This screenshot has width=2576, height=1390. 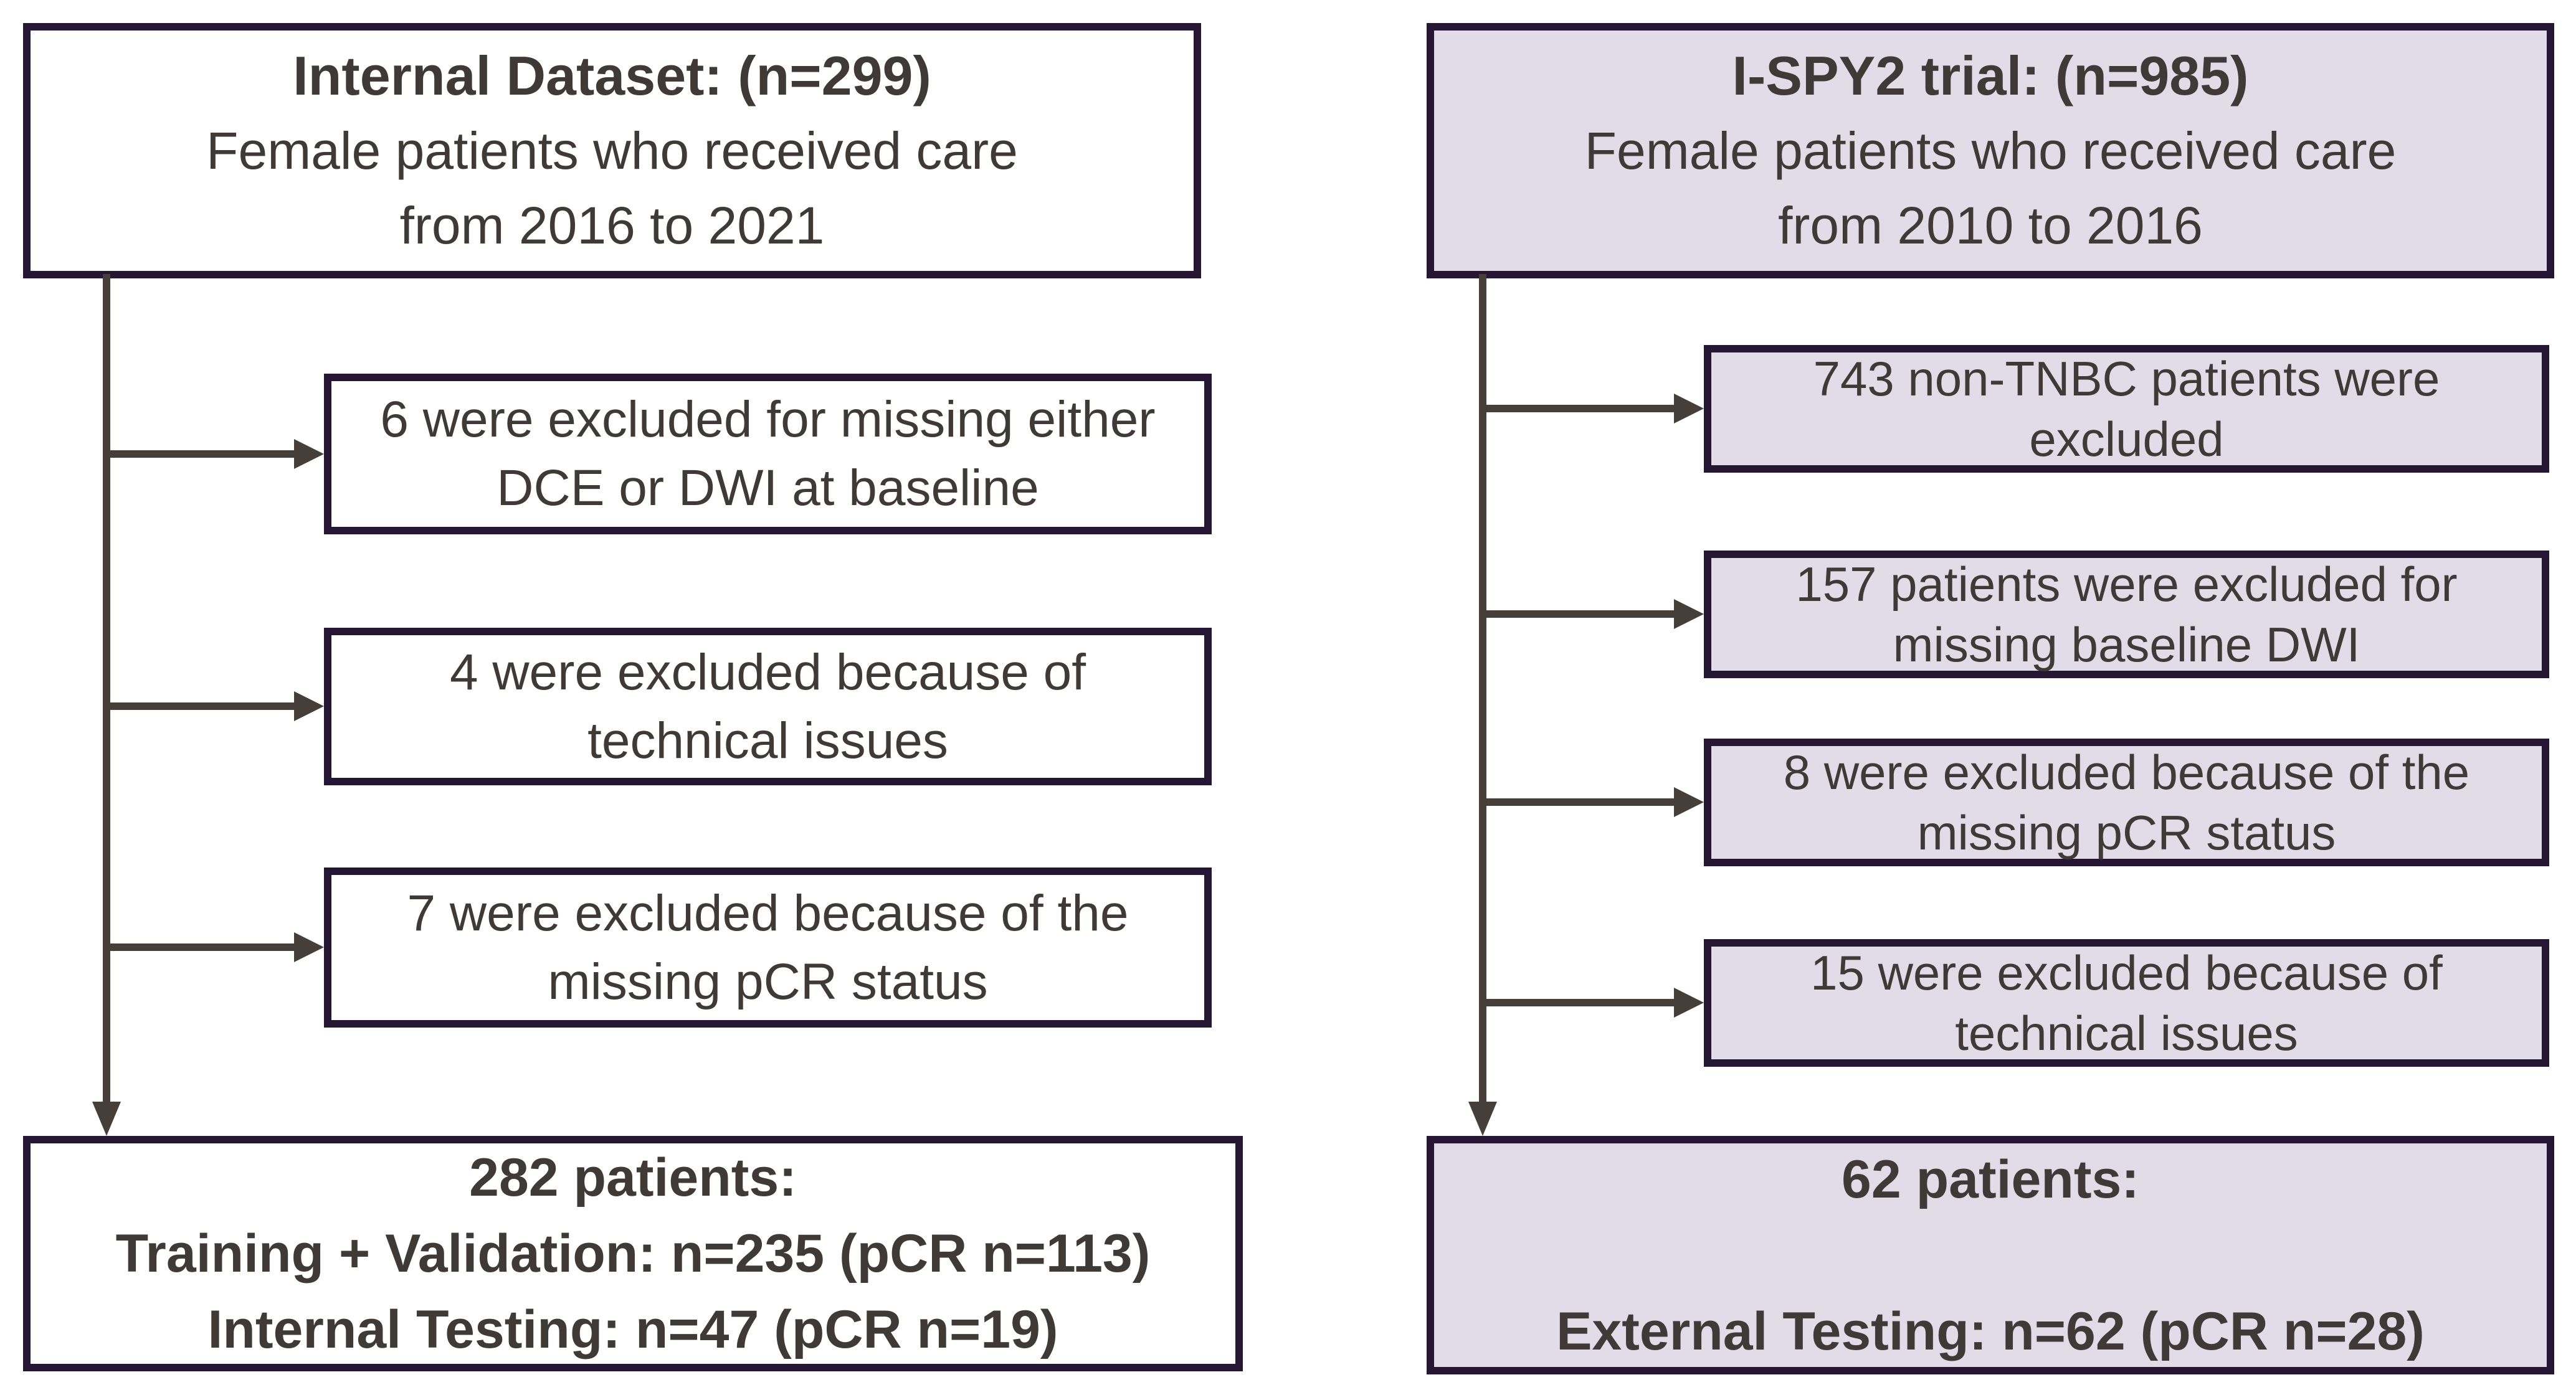 I want to click on right-exclusion-box-1: 743 non-TNBC patients were excluded, so click(x=2126, y=409).